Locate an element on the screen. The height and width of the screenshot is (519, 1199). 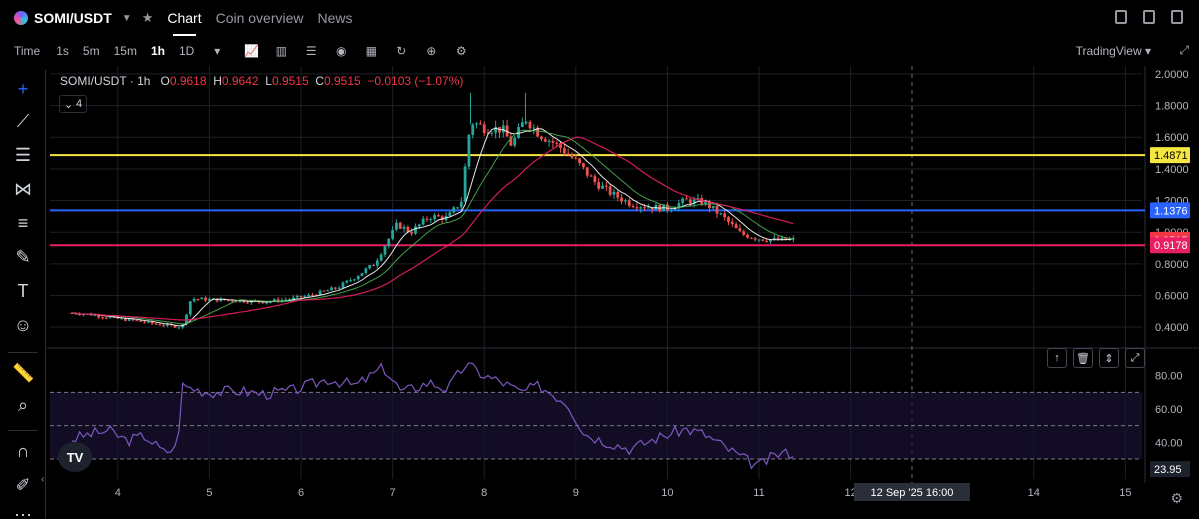
tab-chart: Chart is located at coordinates (184, 18).